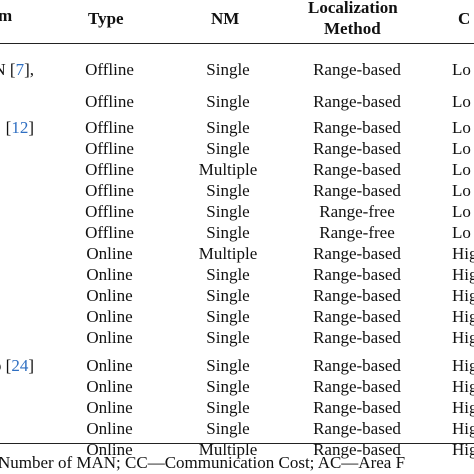  I want to click on table-row: [12] Offline Single Range-based Lo, so click(237, 127).